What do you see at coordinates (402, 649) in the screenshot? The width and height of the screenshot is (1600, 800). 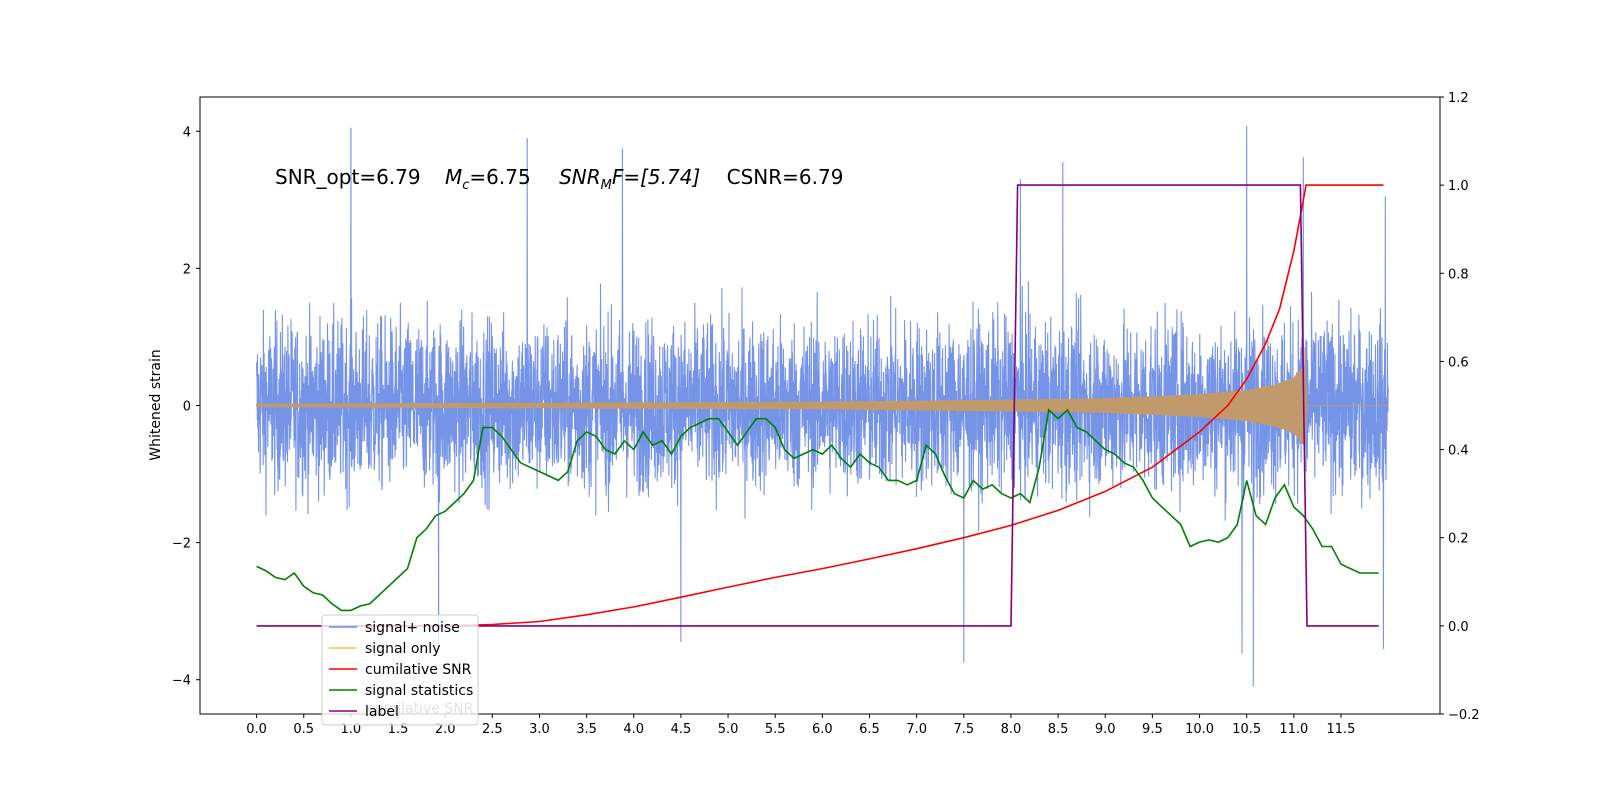 I see `legend-entry: signal only` at bounding box center [402, 649].